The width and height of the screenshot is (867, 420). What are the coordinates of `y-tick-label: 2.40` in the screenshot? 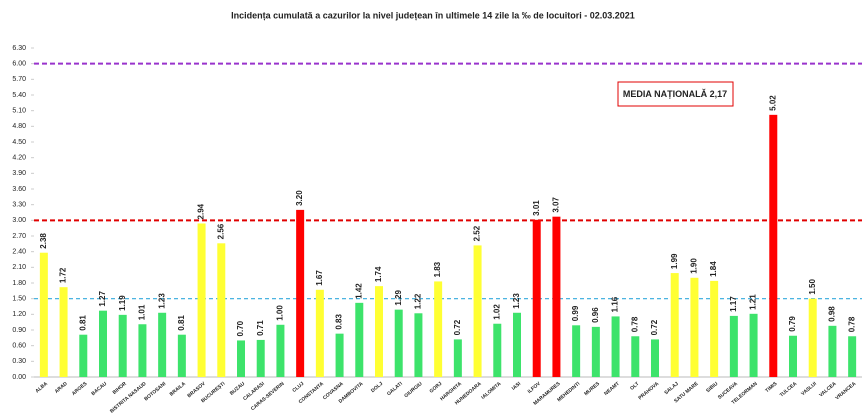 It's located at (19, 252).